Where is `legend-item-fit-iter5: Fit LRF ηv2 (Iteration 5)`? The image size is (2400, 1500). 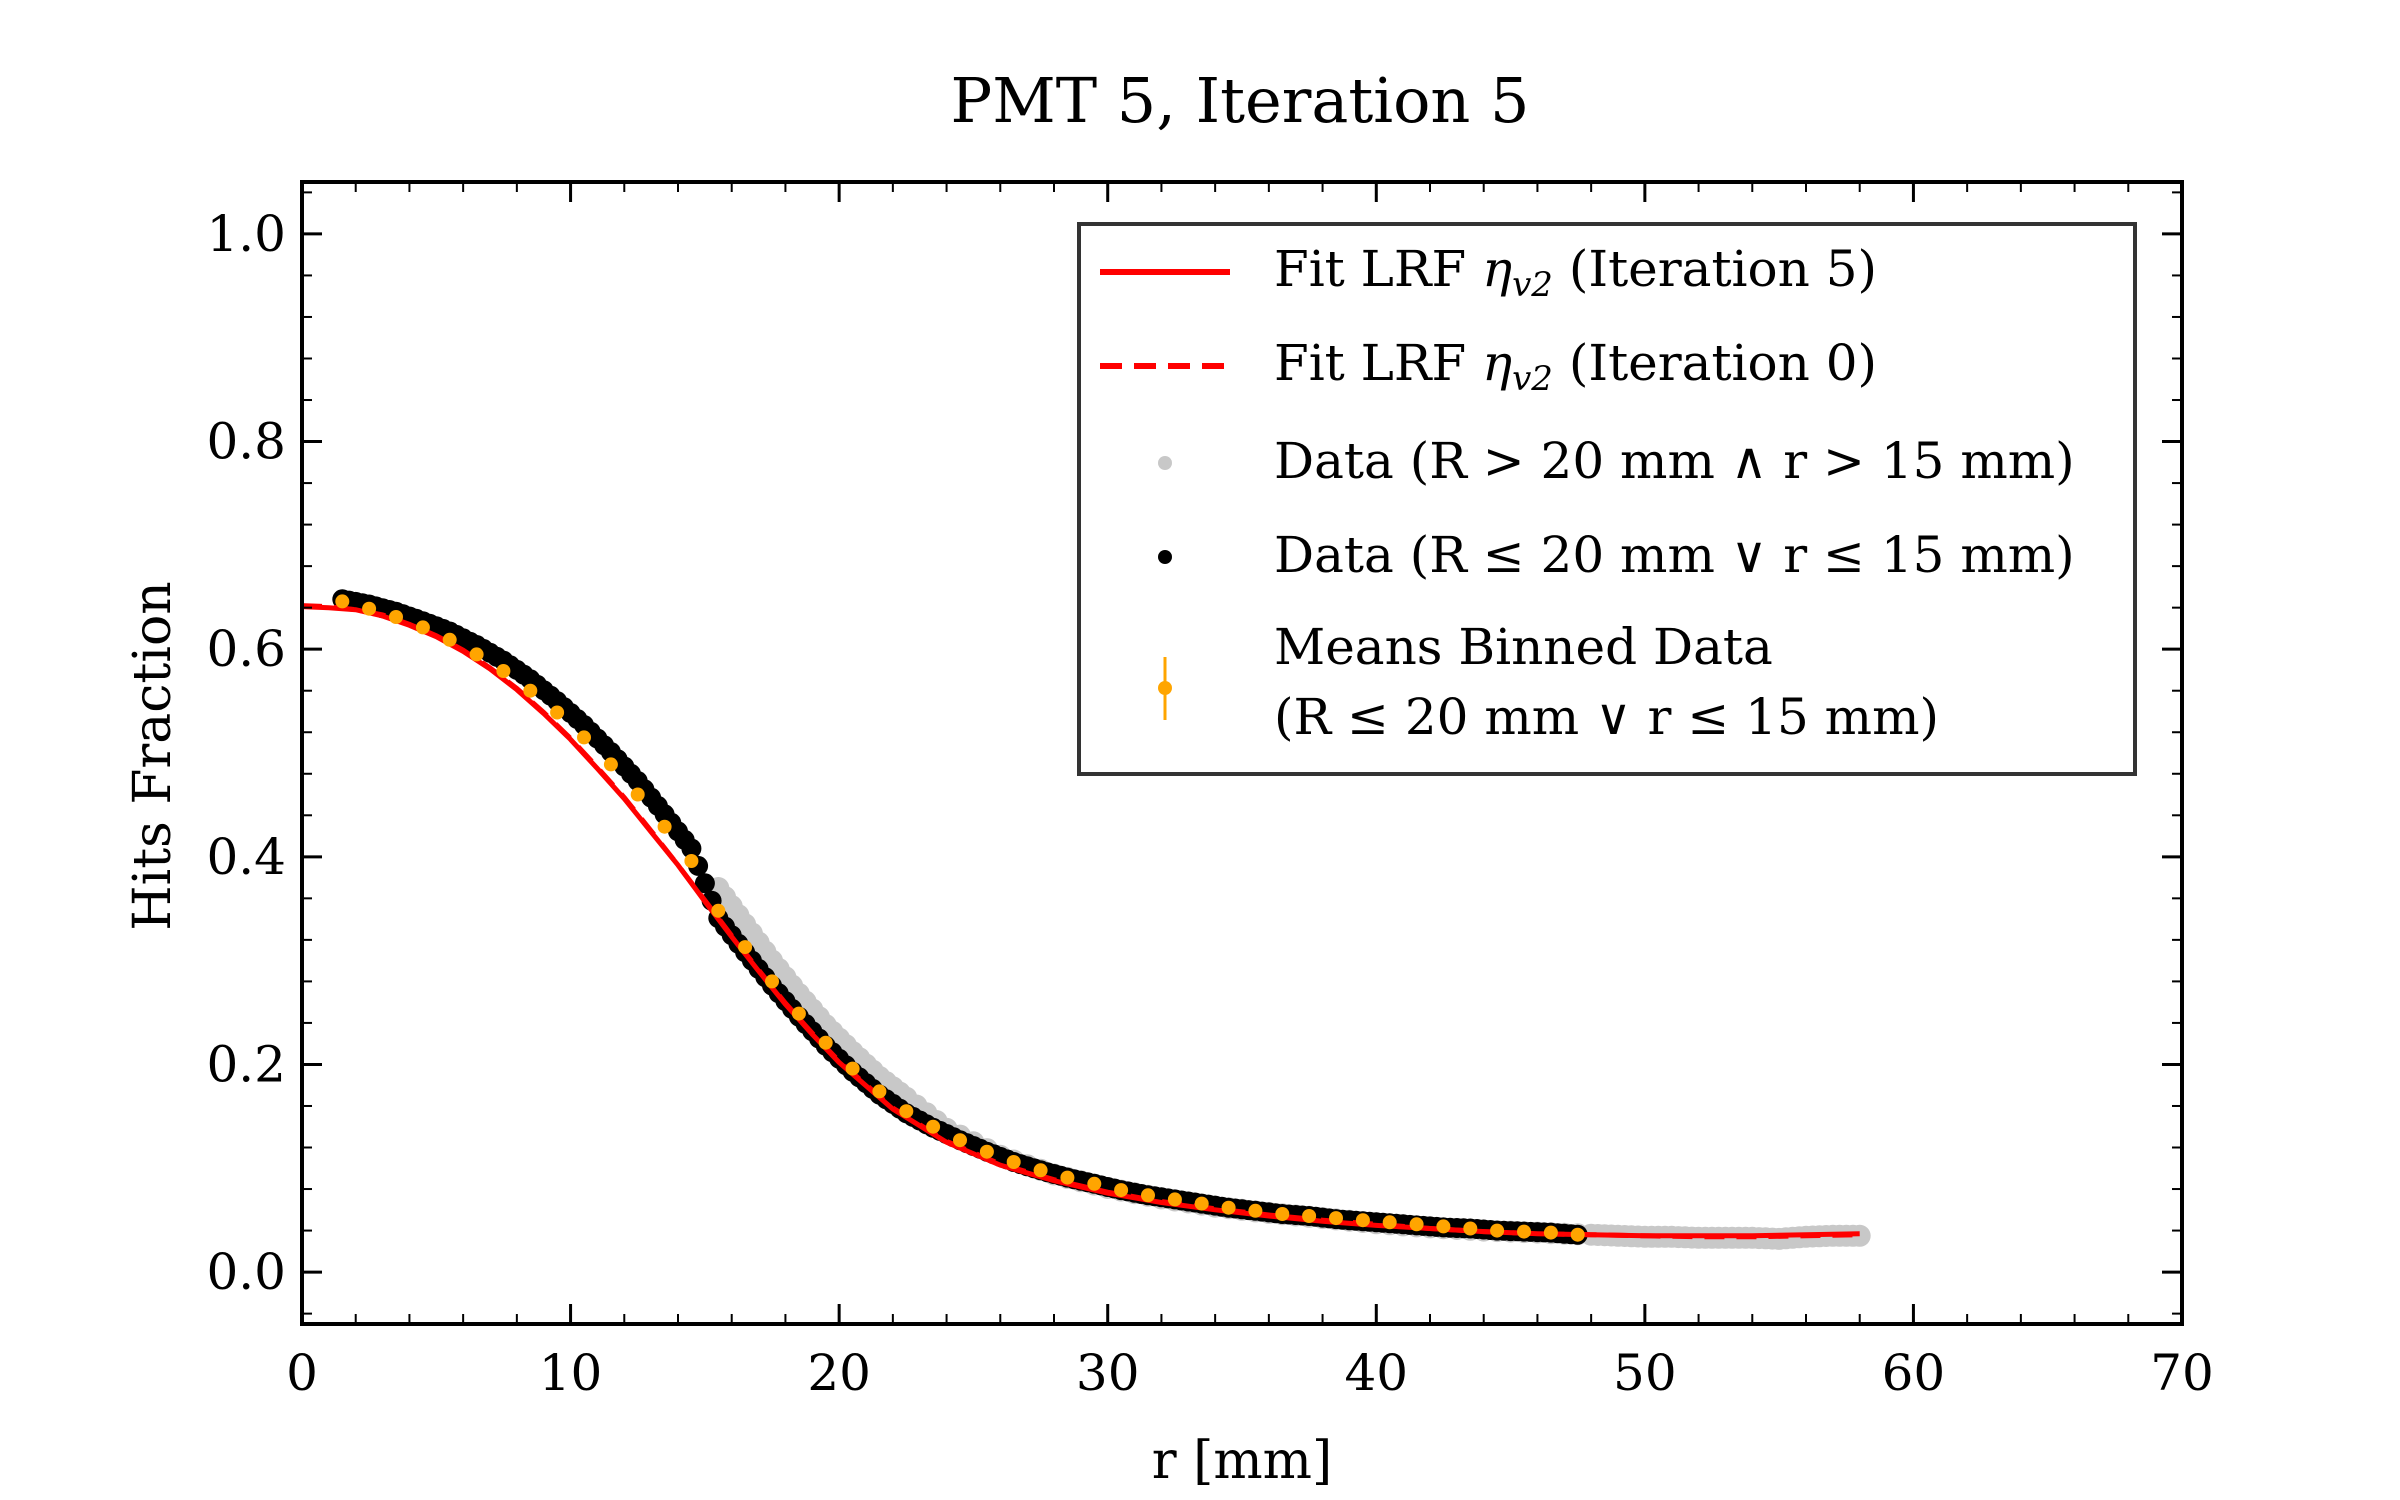
legend-item-fit-iter5: Fit LRF ηv2 (Iteration 5) is located at coordinates (1575, 272).